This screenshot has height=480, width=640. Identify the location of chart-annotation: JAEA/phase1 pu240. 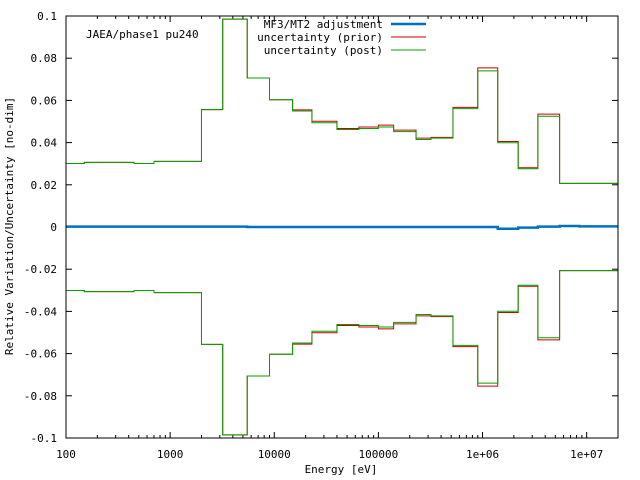
(142, 34).